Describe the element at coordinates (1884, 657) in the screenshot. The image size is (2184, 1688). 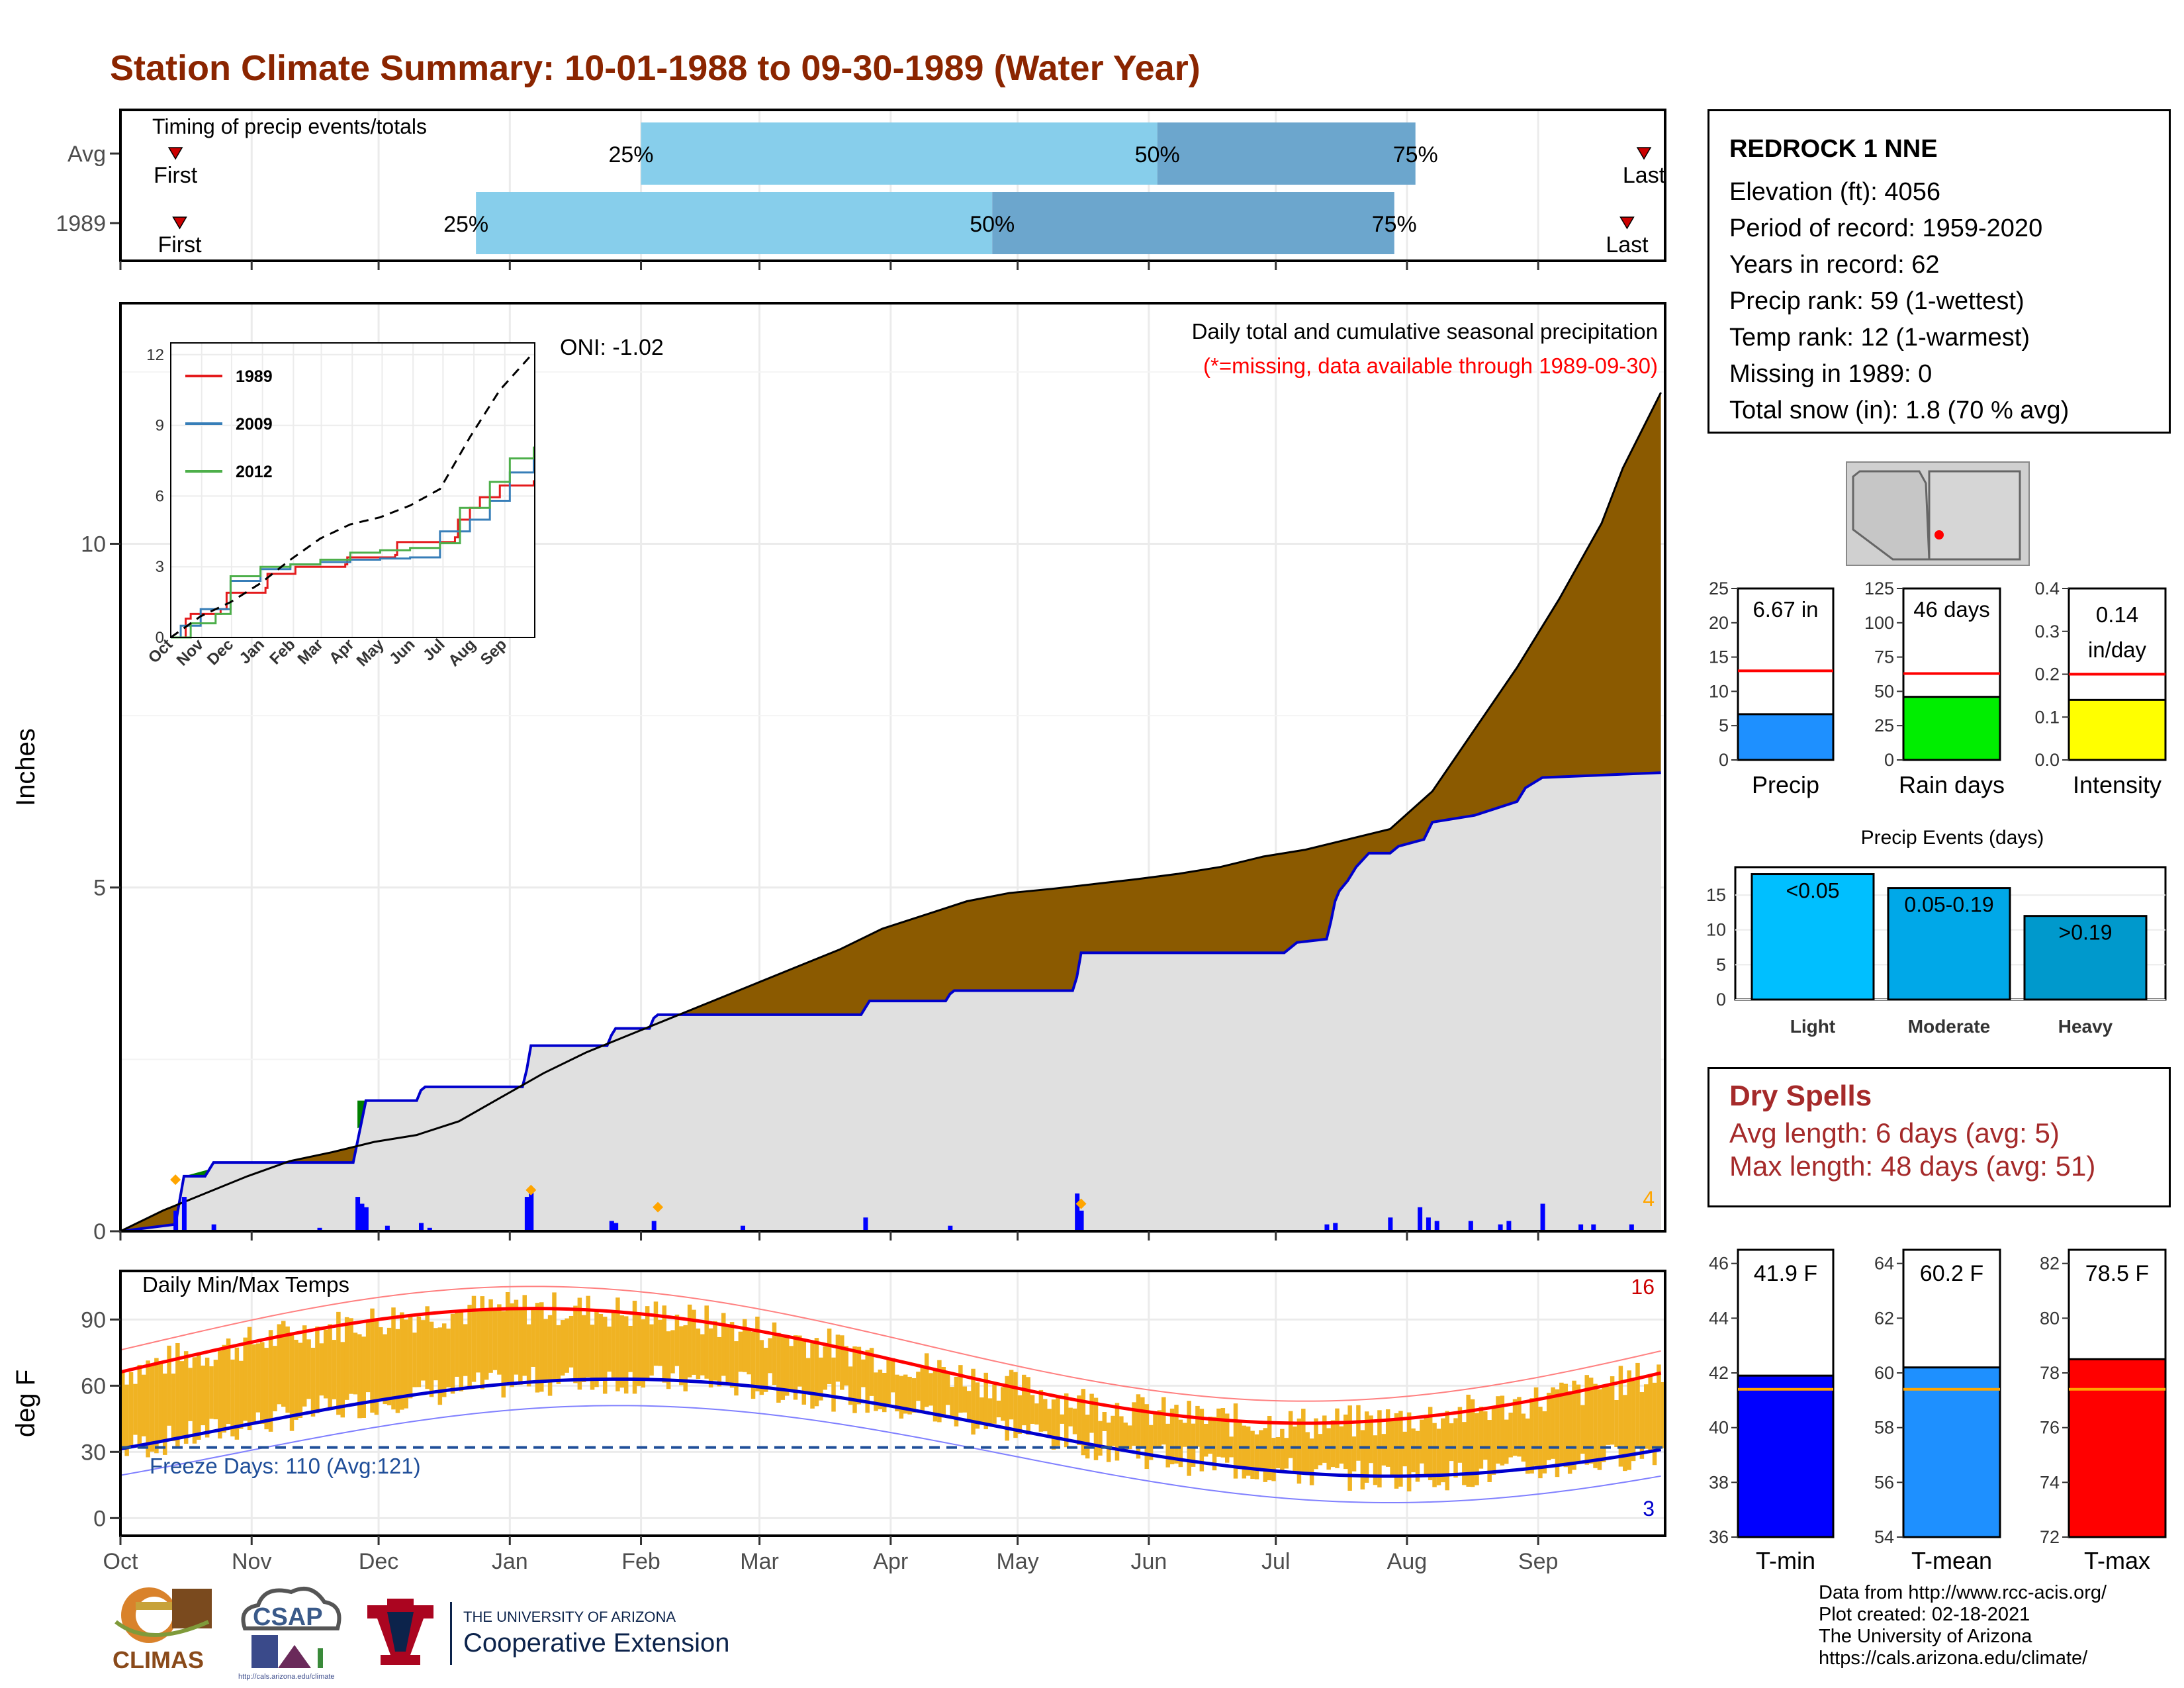
I see `rank-rain-days-tick-label: 75` at that location.